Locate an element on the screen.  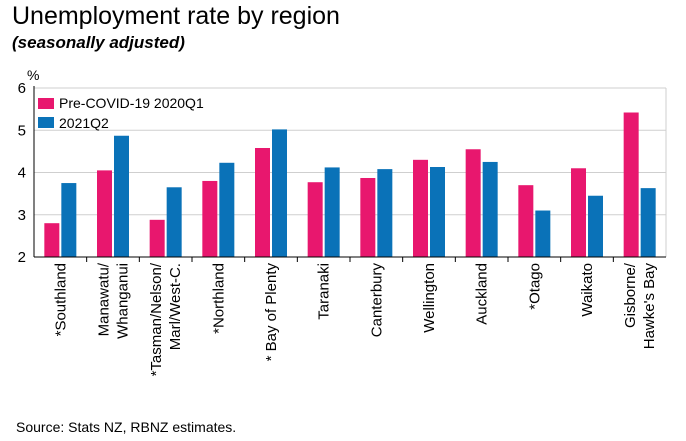
x-tick-label: Wellington is located at coordinates (429, 298).